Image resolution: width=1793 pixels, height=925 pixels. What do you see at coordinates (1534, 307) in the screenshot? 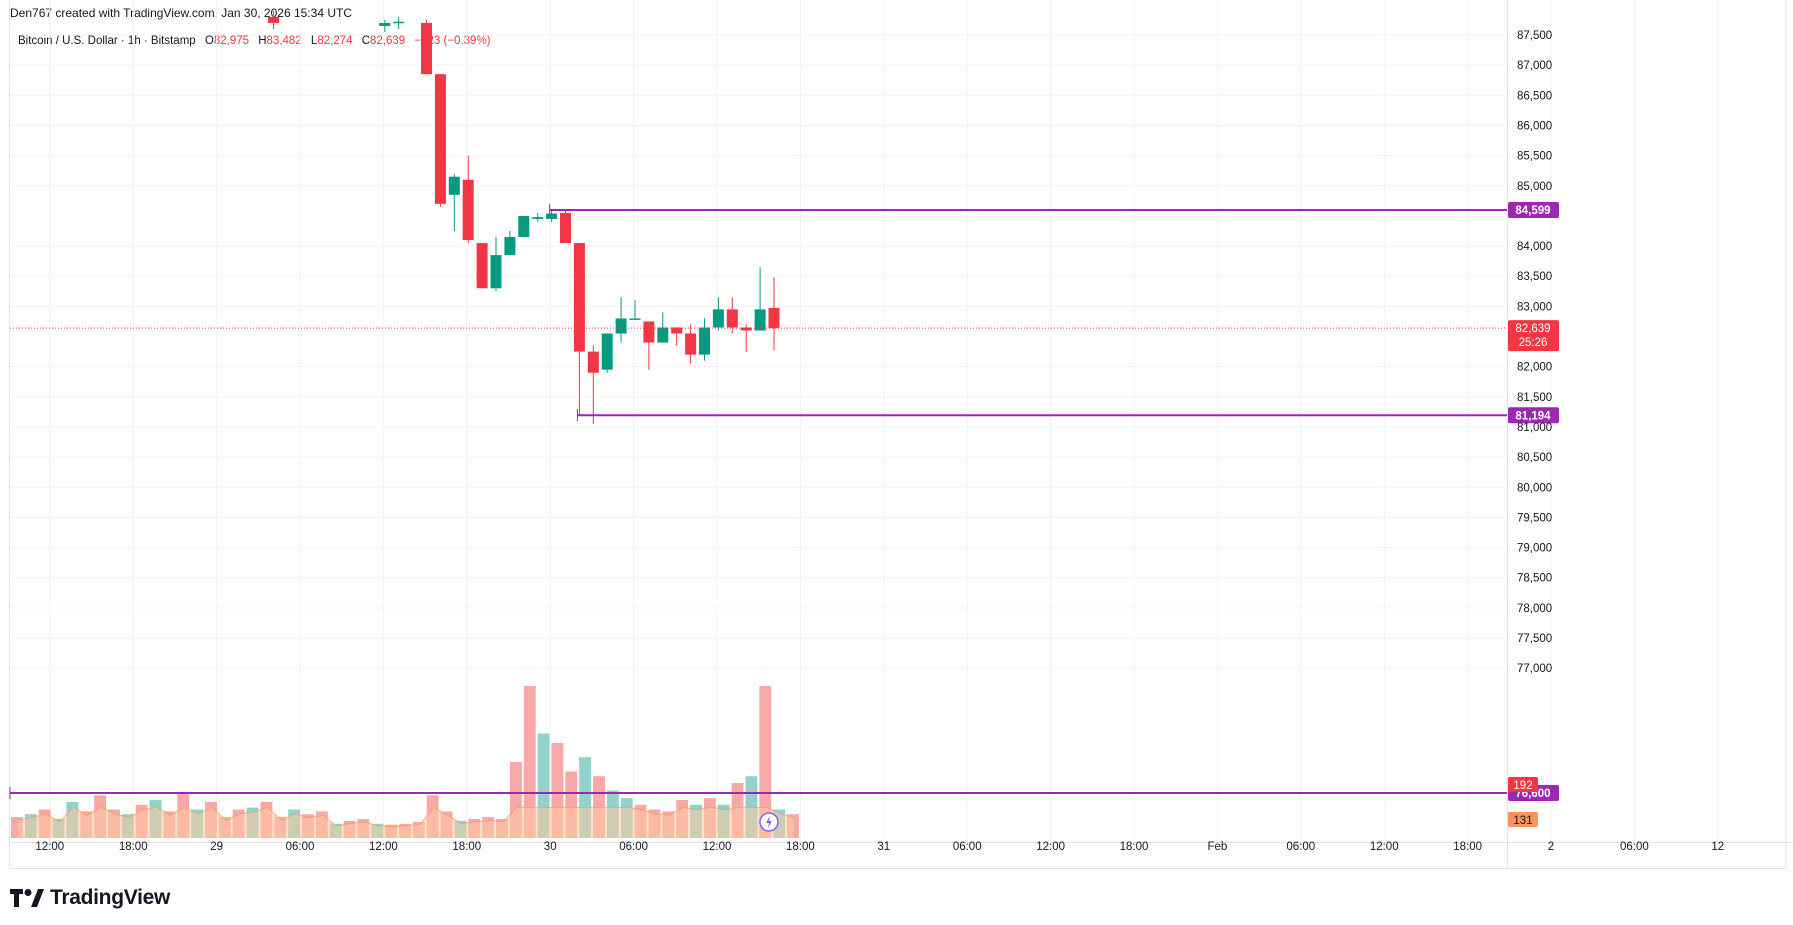
I see `price-tick-label: 83,000` at bounding box center [1534, 307].